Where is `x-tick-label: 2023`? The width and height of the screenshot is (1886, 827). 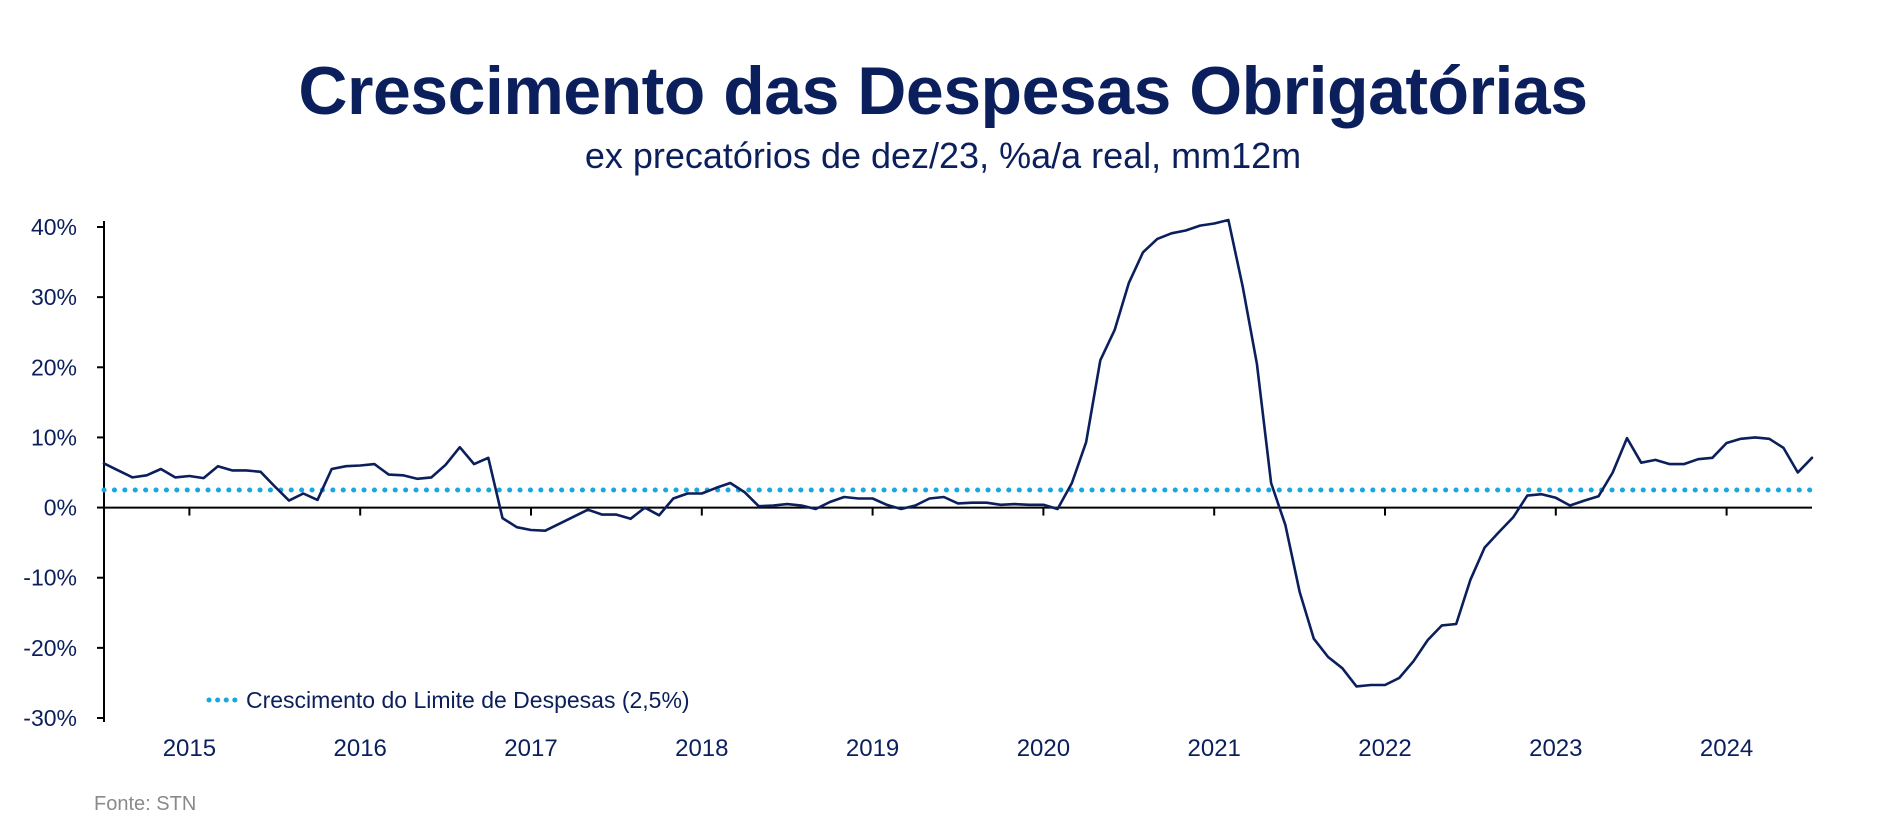
x-tick-label: 2023 is located at coordinates (1555, 748).